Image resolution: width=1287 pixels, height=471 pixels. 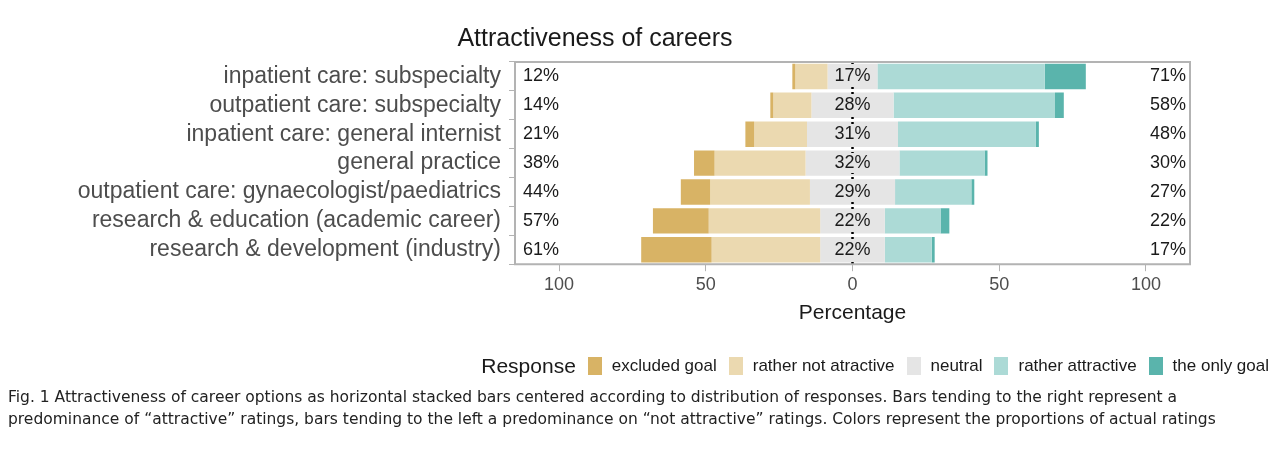 I want to click on annotation: 61%, so click(x=541, y=248).